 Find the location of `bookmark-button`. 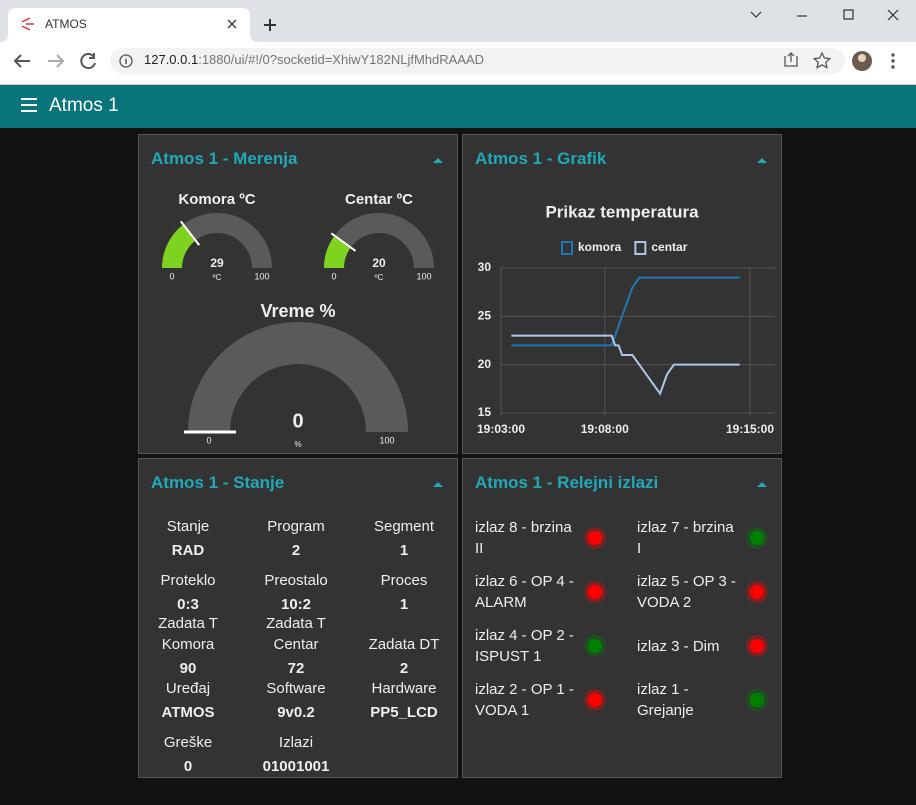

bookmark-button is located at coordinates (822, 60).